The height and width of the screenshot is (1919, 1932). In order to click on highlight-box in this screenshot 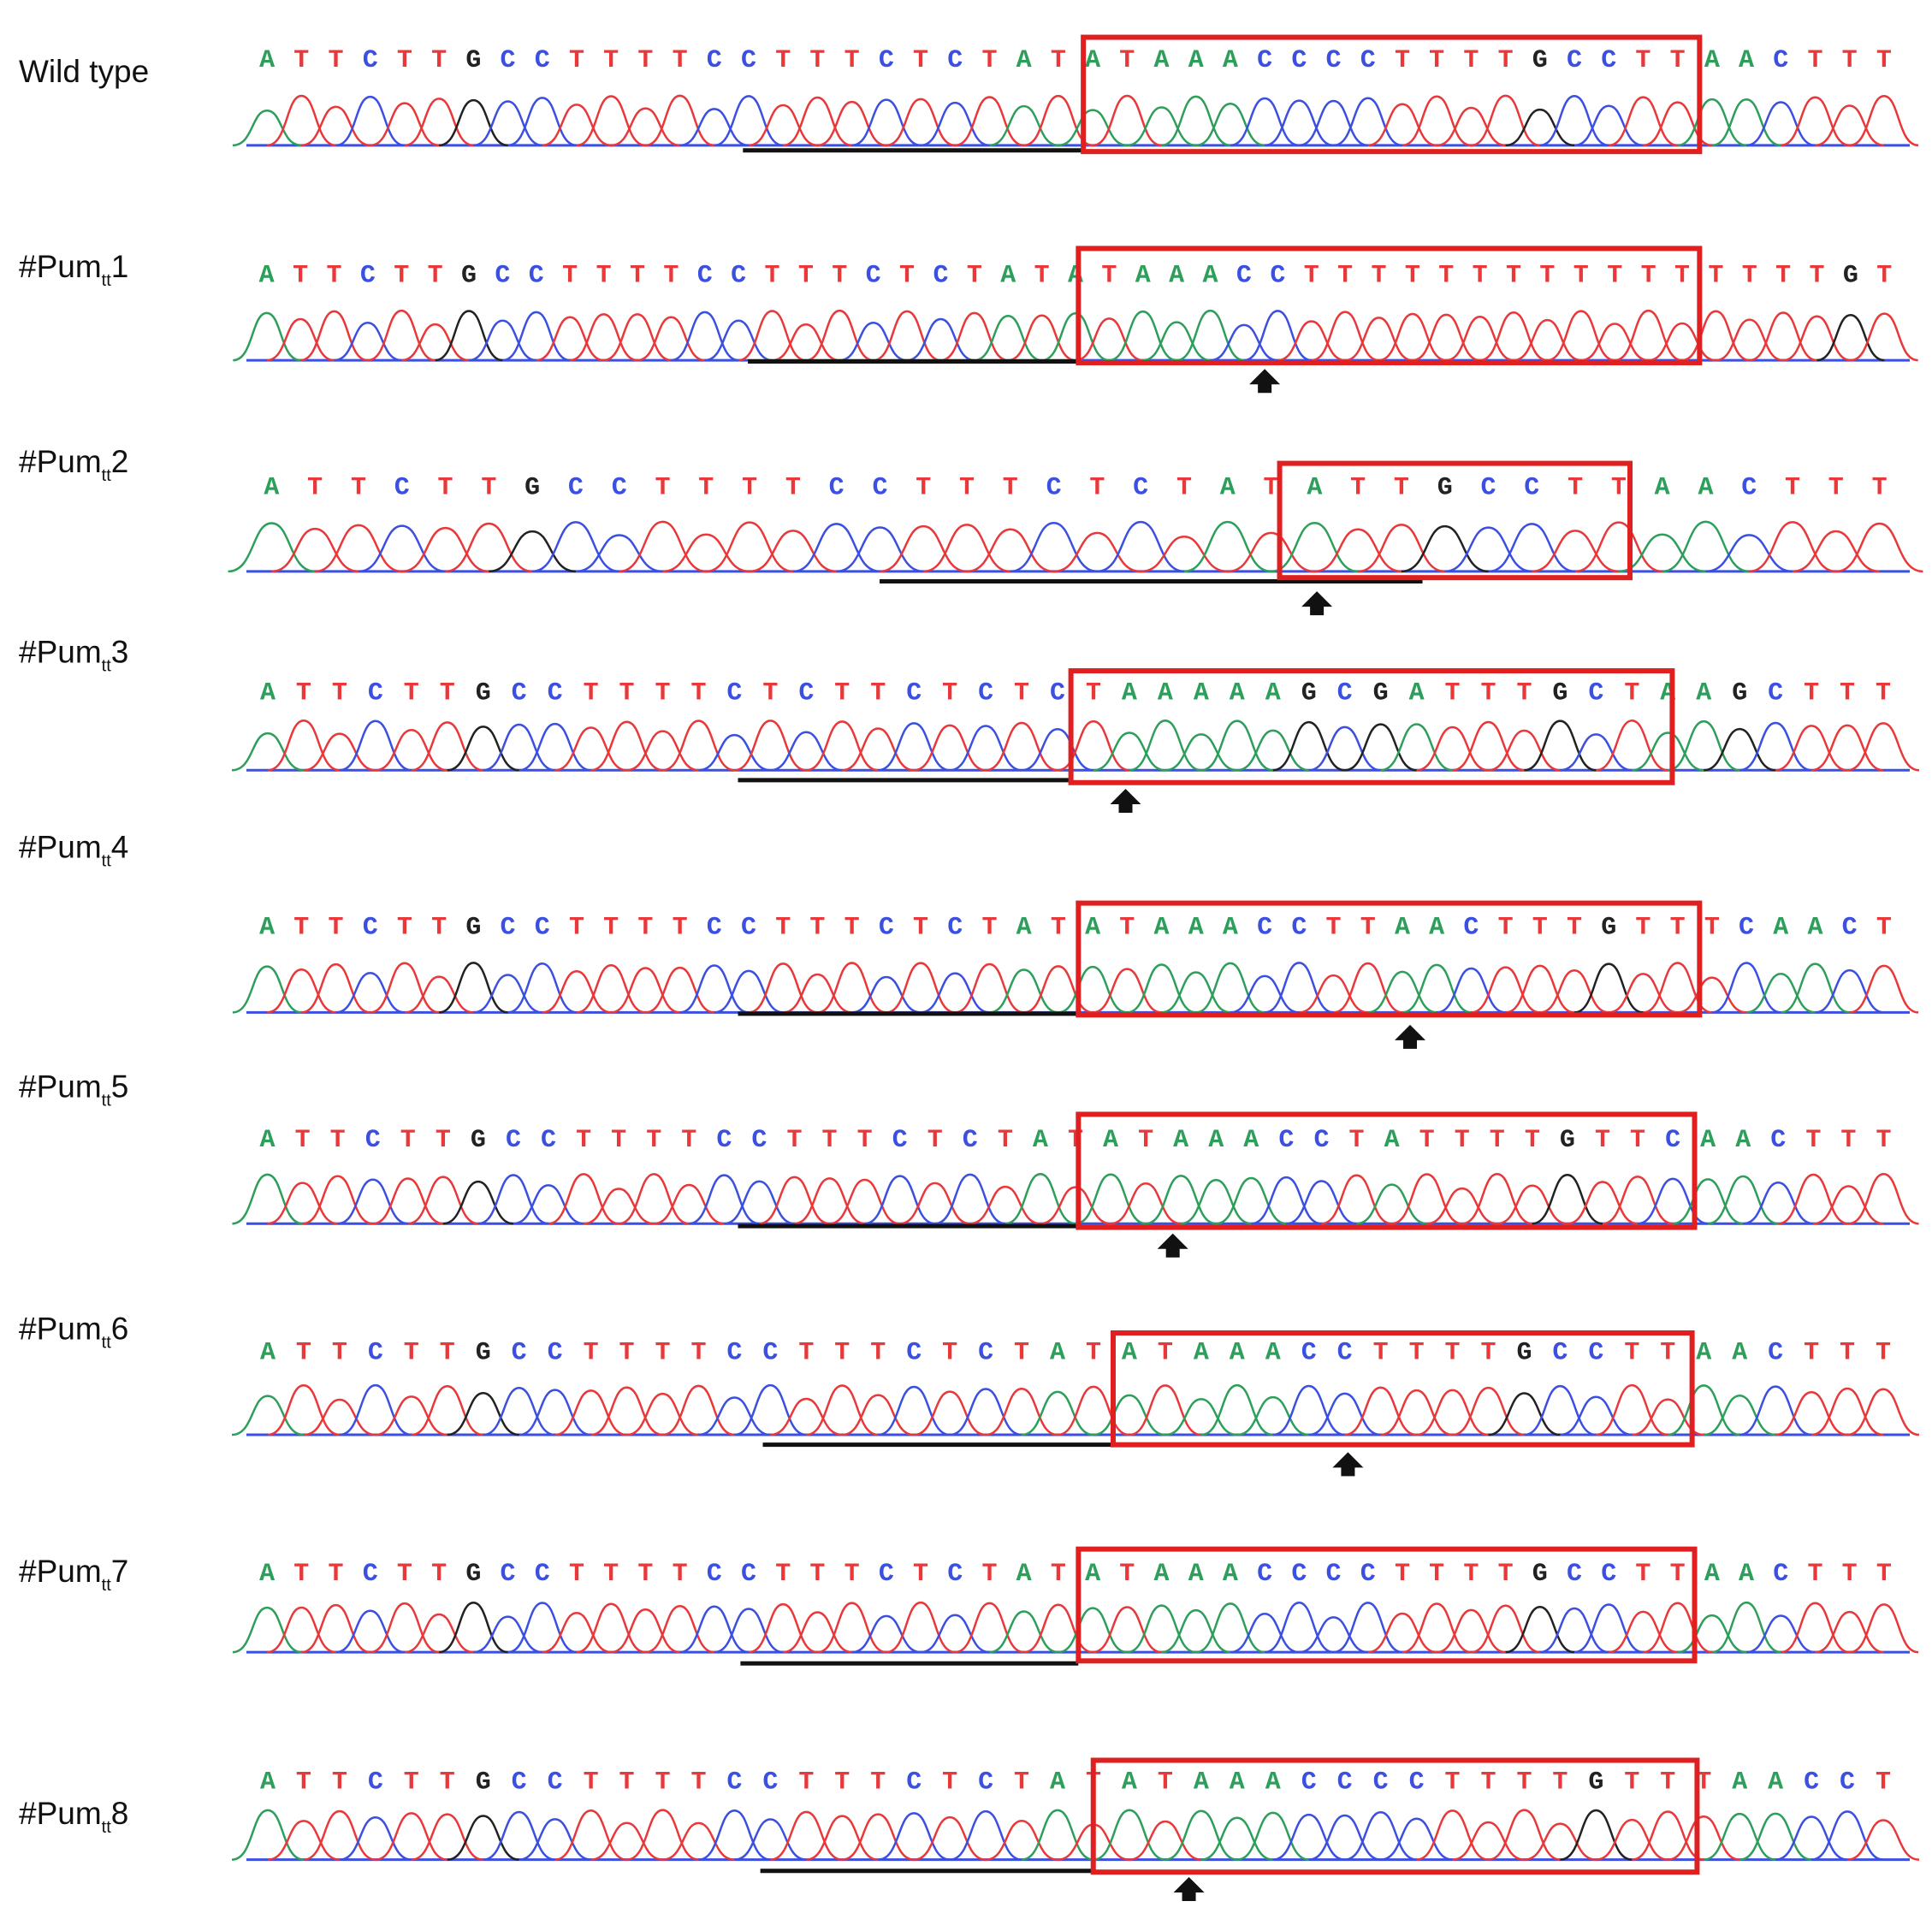, I will do `click(1387, 1170)`.